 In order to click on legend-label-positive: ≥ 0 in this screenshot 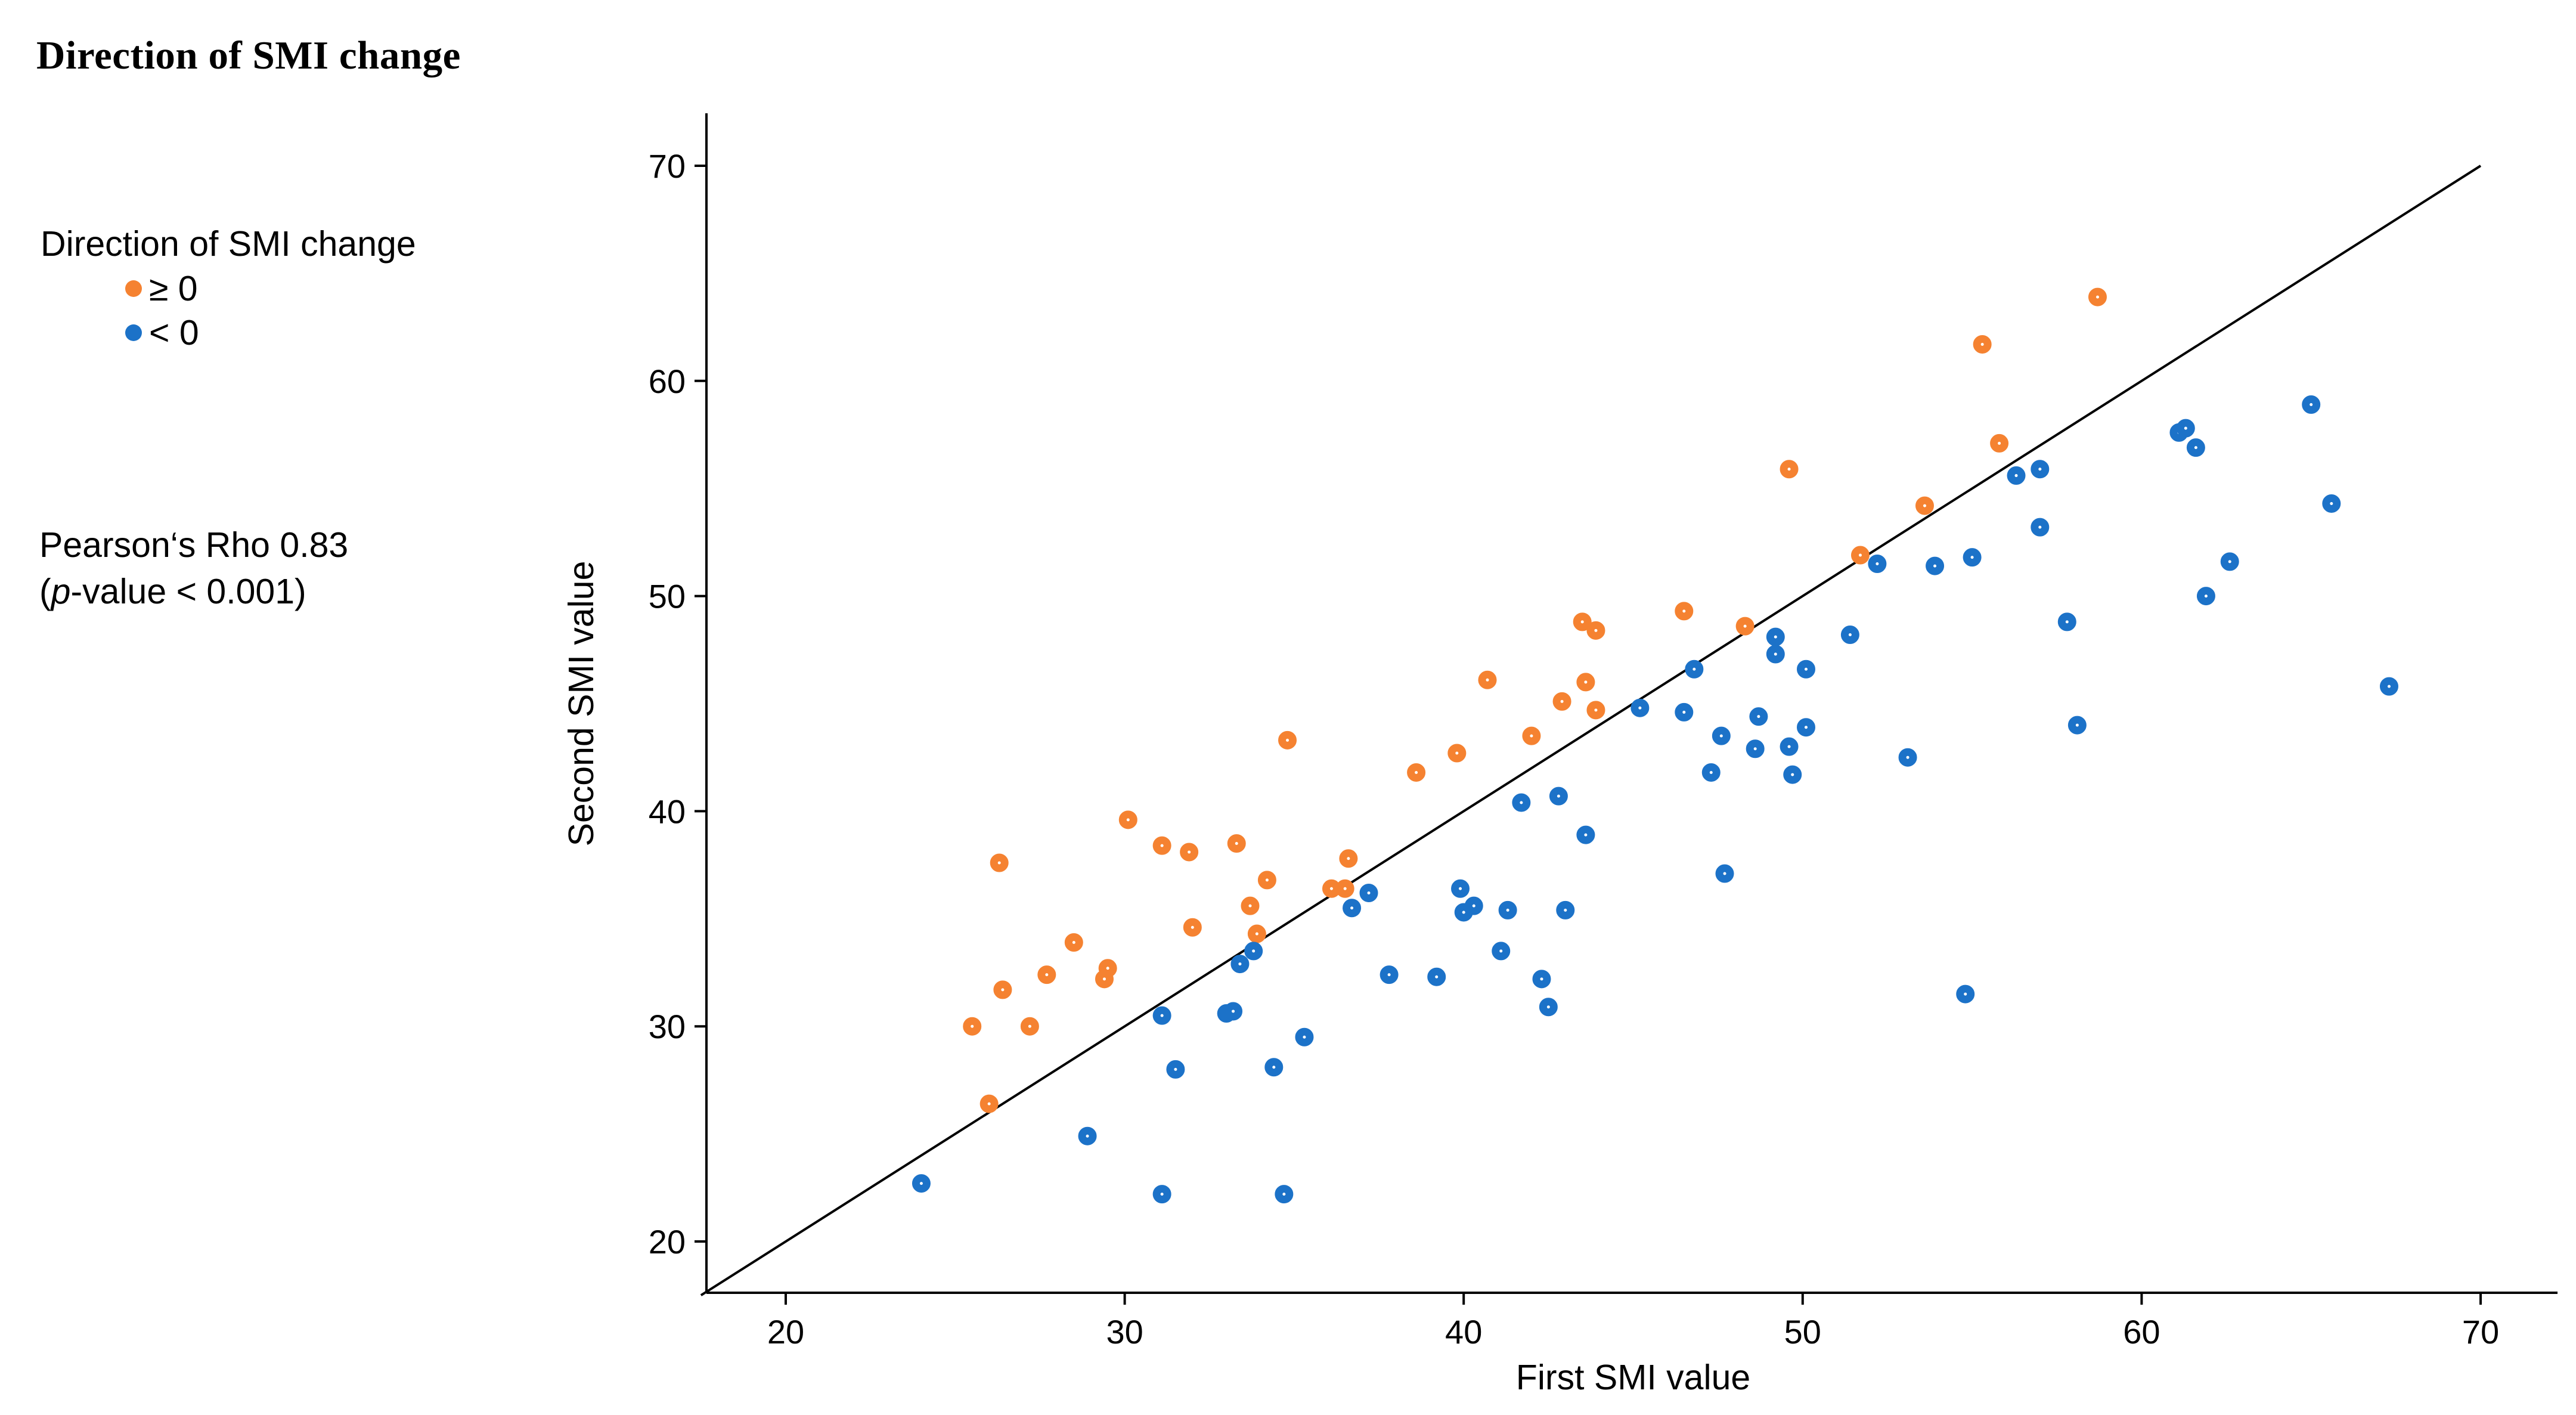, I will do `click(173, 288)`.